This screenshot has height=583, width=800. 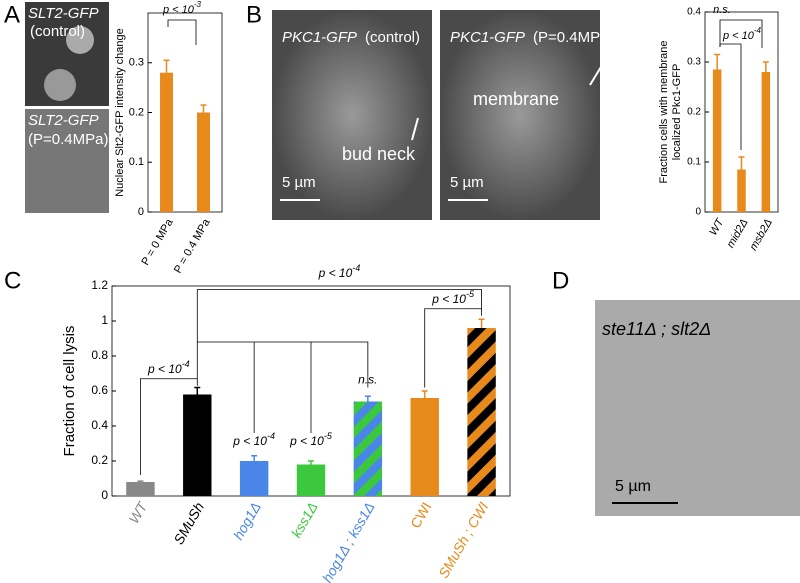 What do you see at coordinates (761, 235) in the screenshot?
I see `x-tick-label: msb2Δ` at bounding box center [761, 235].